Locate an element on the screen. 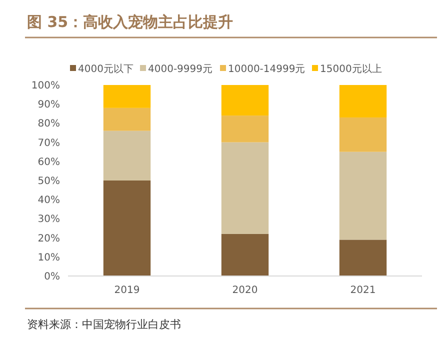 The height and width of the screenshot is (345, 443). x-tick-label: 2021 is located at coordinates (363, 290).